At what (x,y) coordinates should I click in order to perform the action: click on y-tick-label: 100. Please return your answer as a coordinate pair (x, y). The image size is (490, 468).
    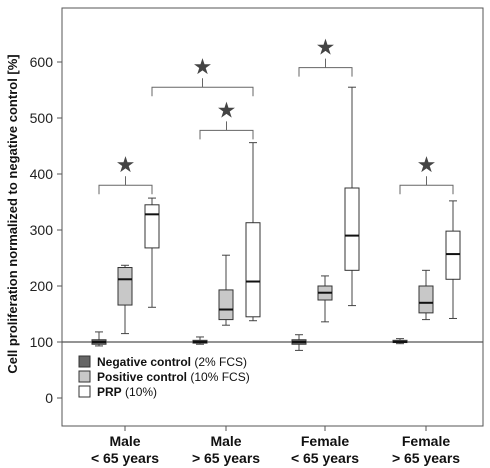
    Looking at the image, I should click on (42, 342).